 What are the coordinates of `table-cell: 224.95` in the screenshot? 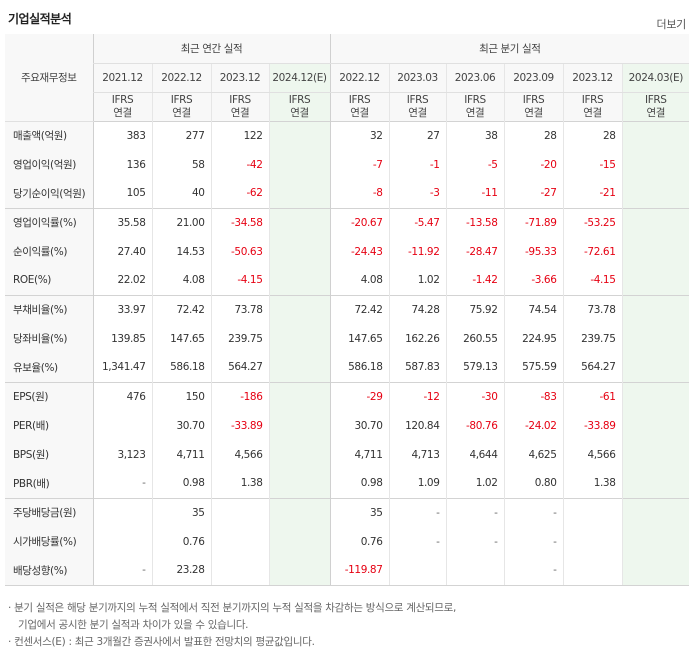 It's located at (533, 338).